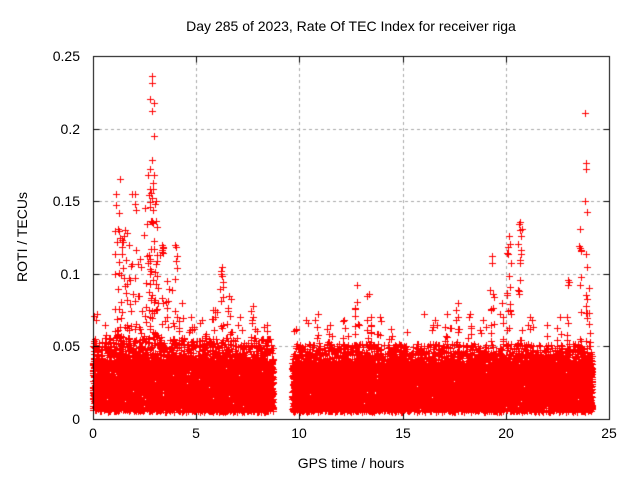  Describe the element at coordinates (66, 56) in the screenshot. I see `y-tick-label: 0.25` at that location.